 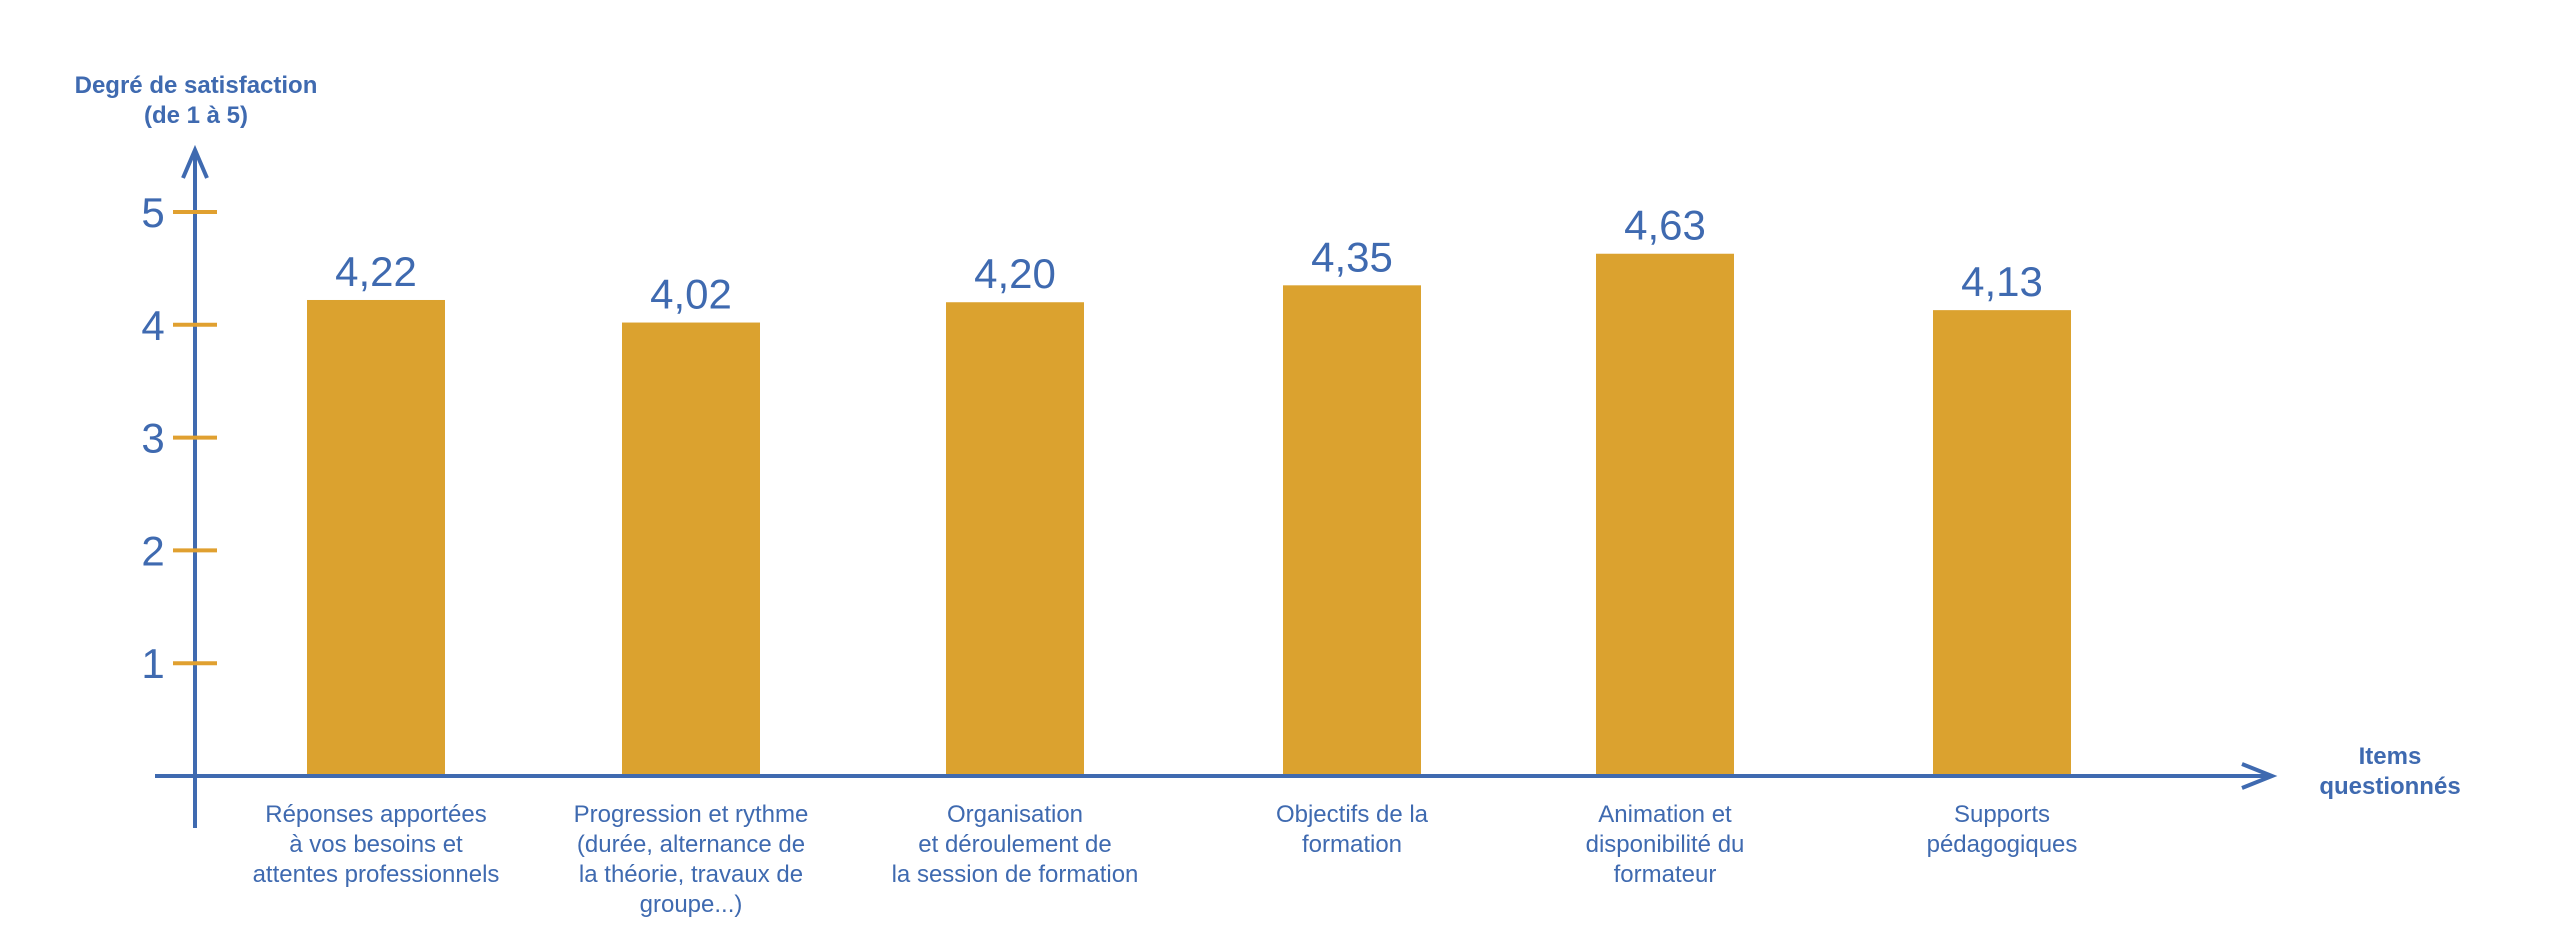 I want to click on category-label-3-line-2: et déroulement de, so click(x=1014, y=844).